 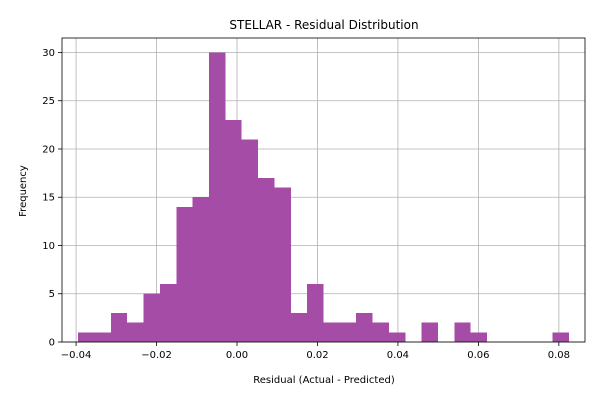 What do you see at coordinates (478, 355) in the screenshot?
I see `x-tick-label: 0.06` at bounding box center [478, 355].